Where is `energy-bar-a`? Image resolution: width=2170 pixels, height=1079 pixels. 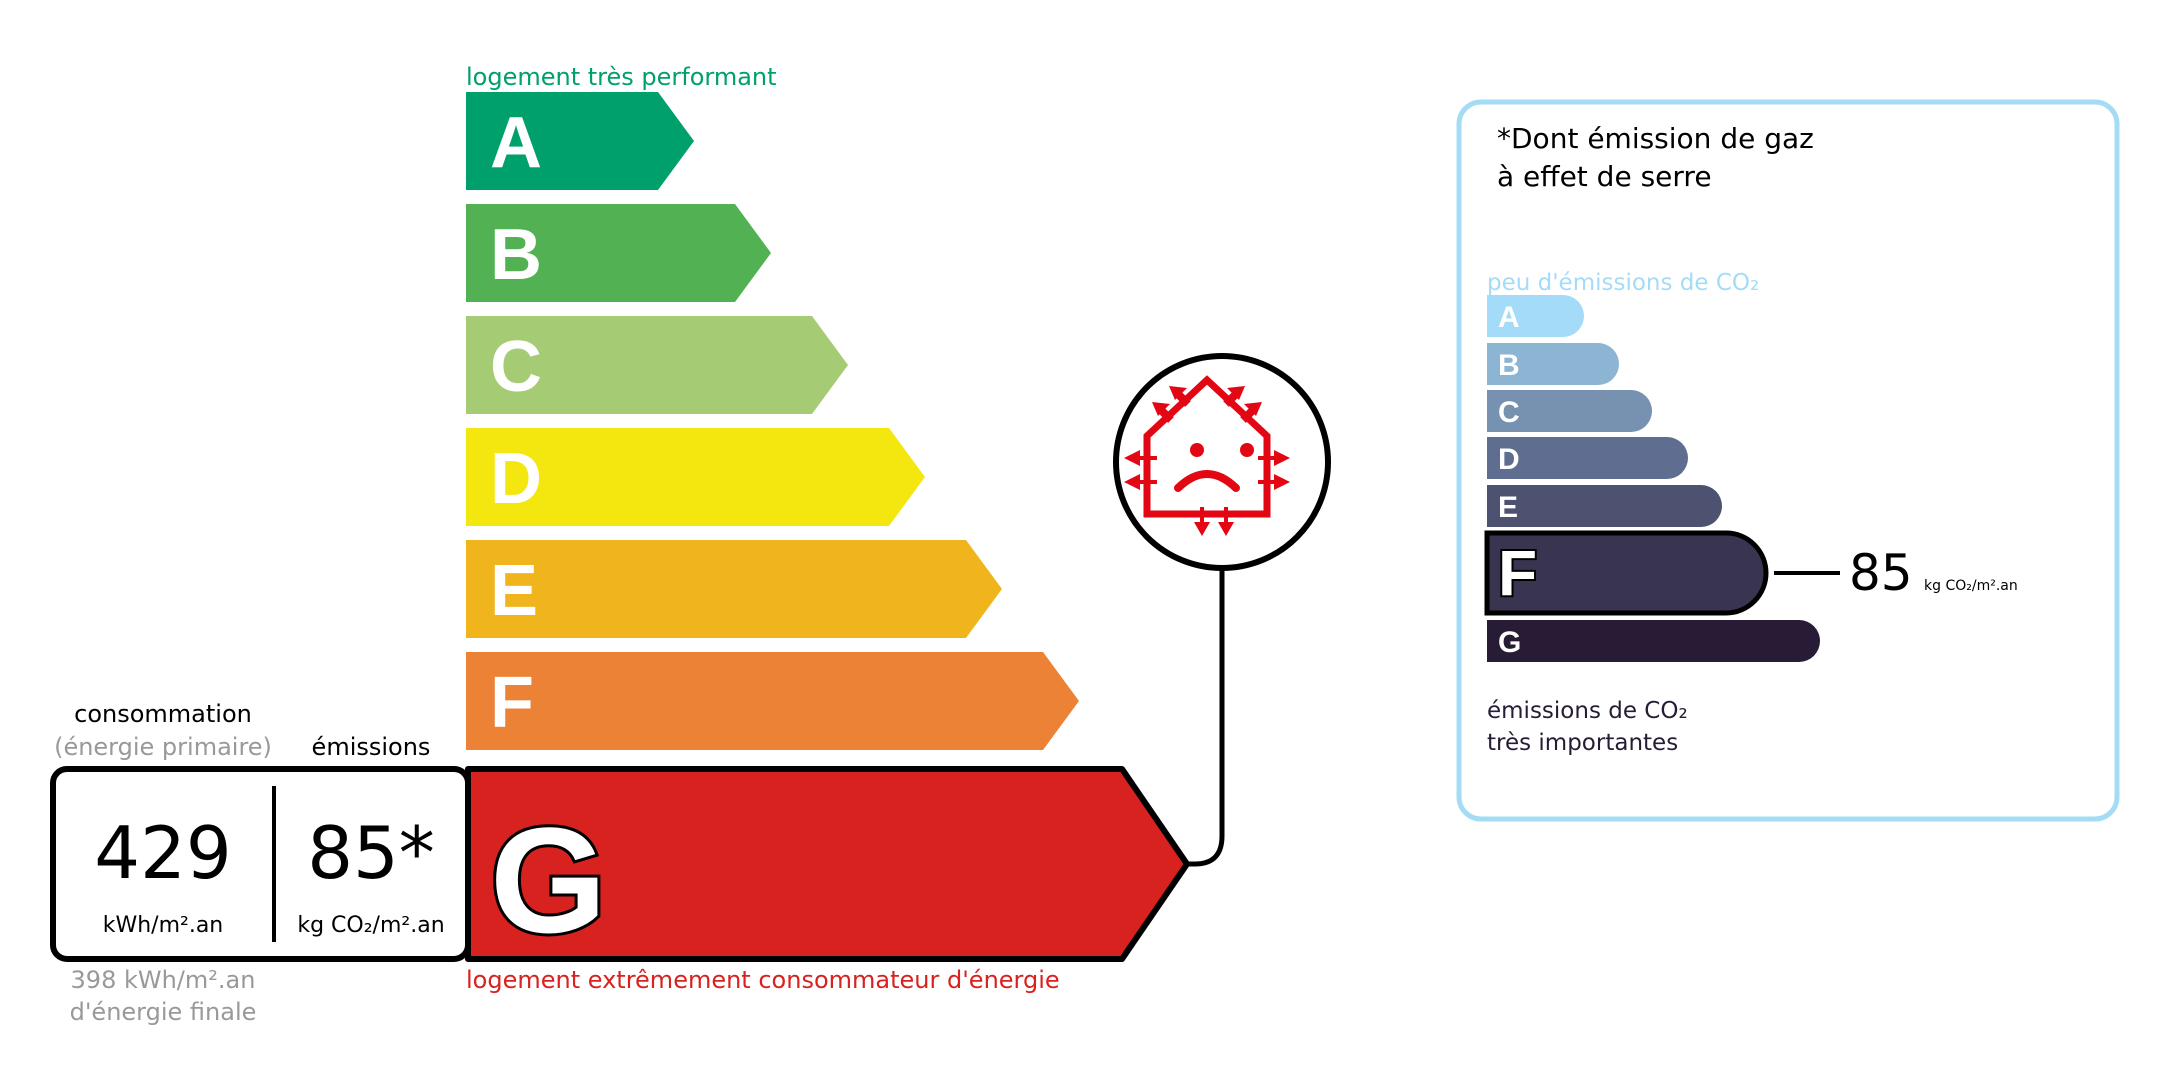
energy-bar-a is located at coordinates (580, 141).